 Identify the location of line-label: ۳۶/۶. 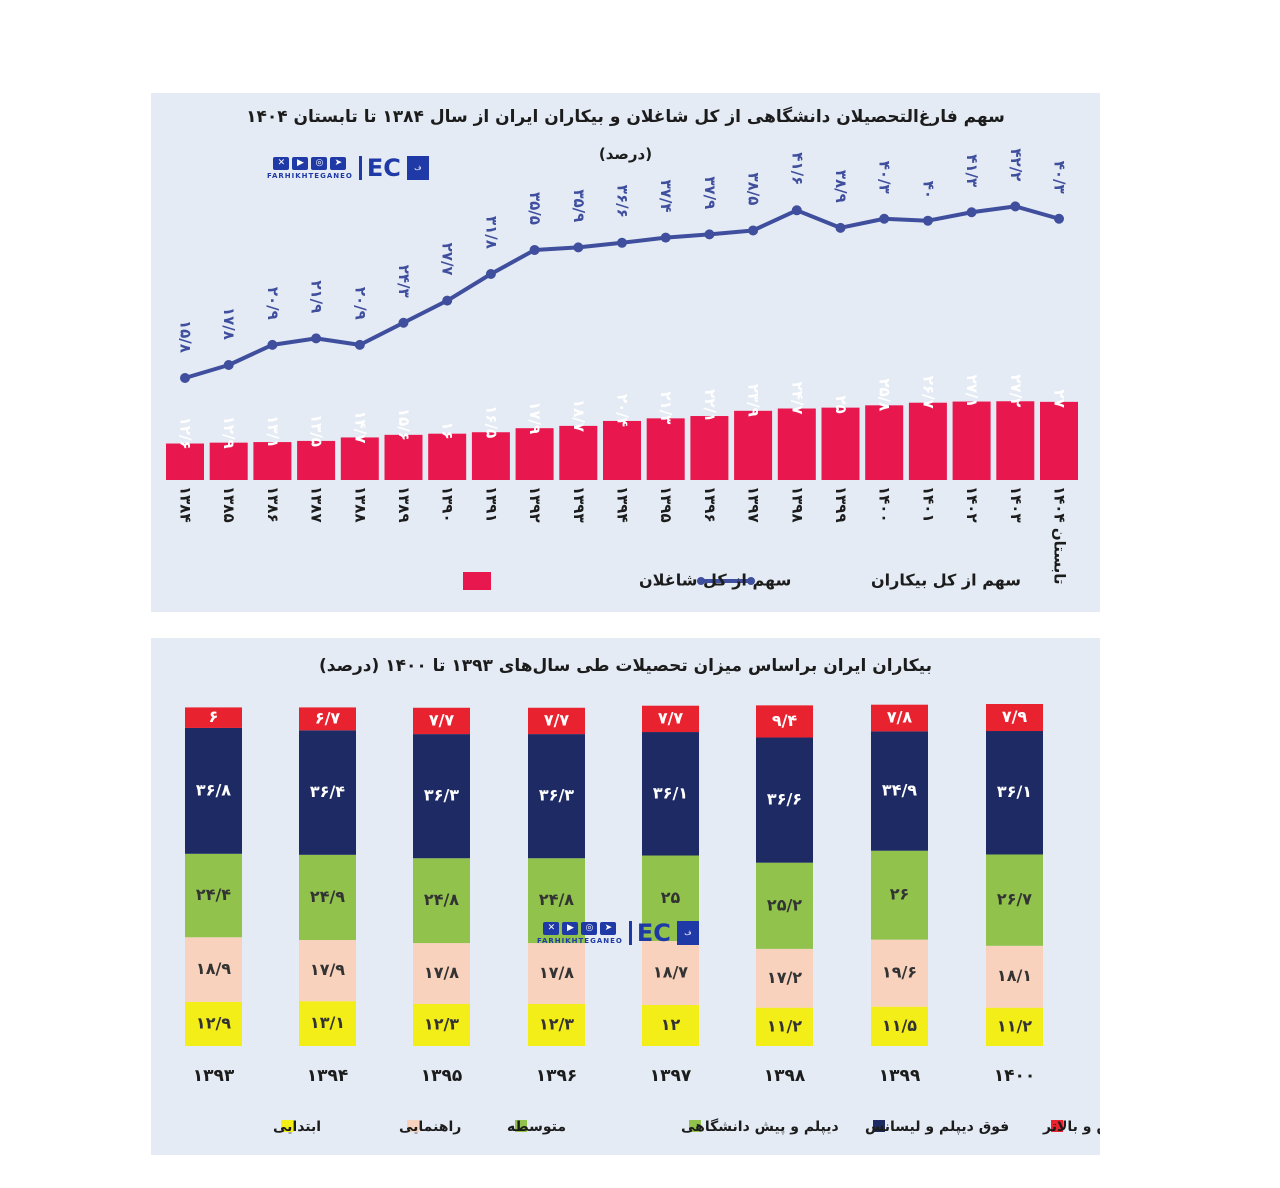
(623, 201).